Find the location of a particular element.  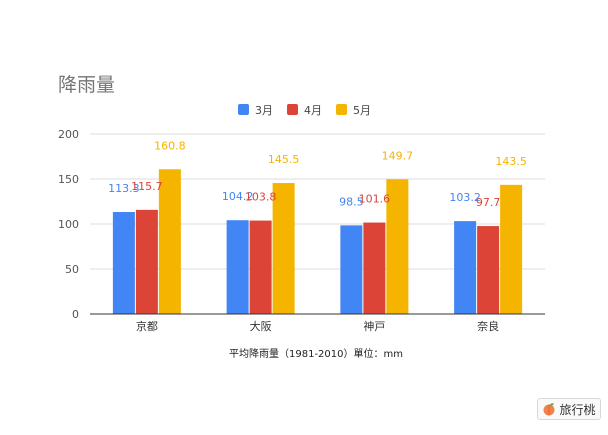

data-label: 113.3 is located at coordinates (124, 188).